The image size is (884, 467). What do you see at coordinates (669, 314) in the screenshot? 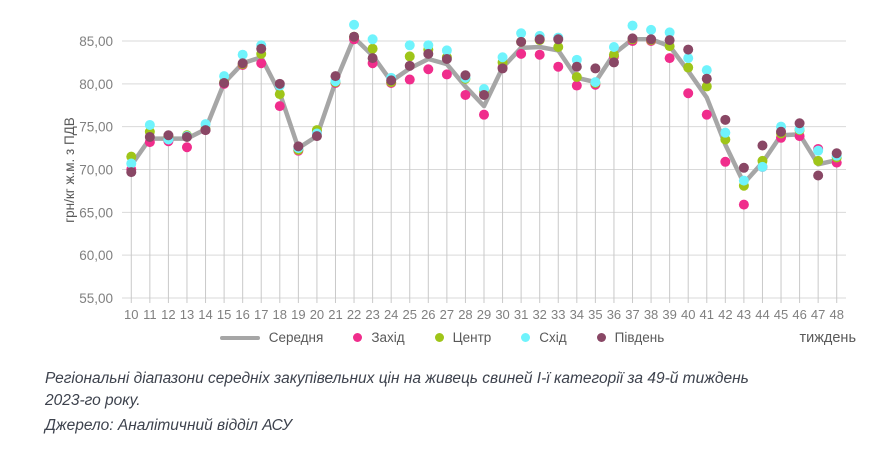
I see `x-tick-label: 39` at bounding box center [669, 314].